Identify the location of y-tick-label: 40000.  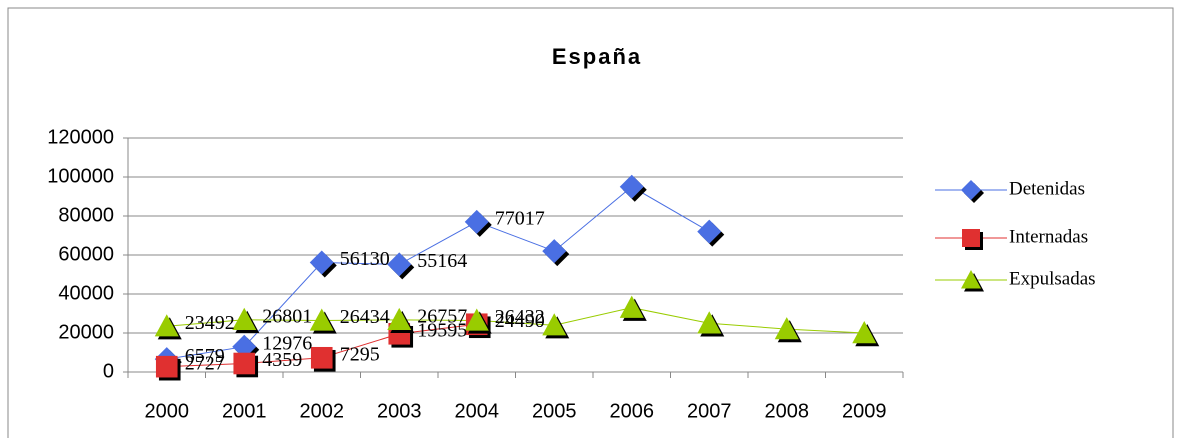
(86, 293).